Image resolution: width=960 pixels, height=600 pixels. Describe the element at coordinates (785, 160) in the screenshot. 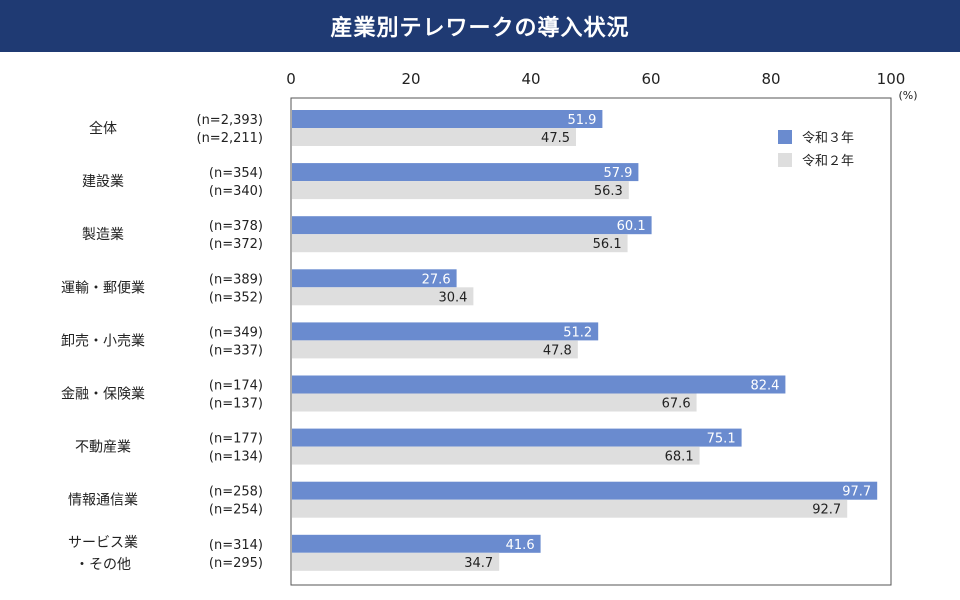

I see `legend-swatch-reiwa2` at that location.